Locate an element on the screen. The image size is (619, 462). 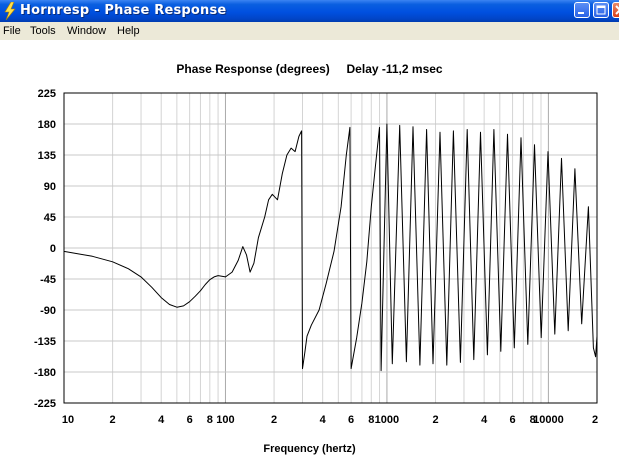
y-tick-label: -180 is located at coordinates (45, 373).